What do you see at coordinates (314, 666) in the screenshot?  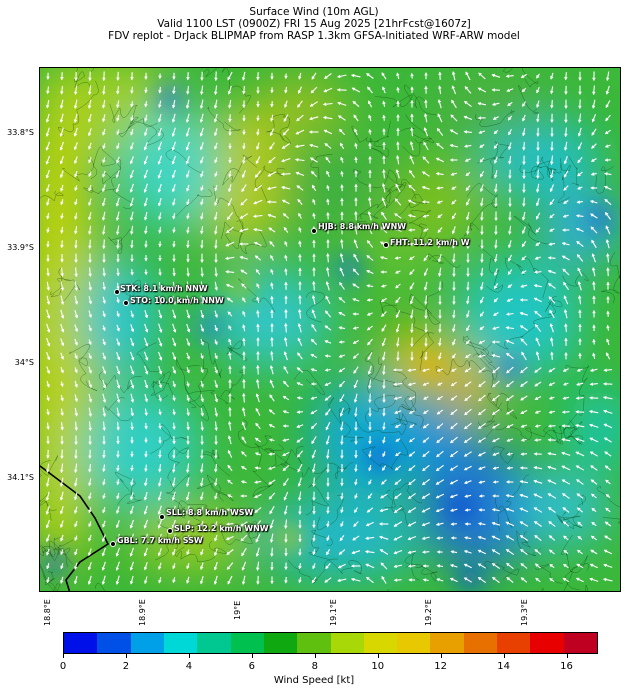 I see `colorbar-tick-label: 8` at bounding box center [314, 666].